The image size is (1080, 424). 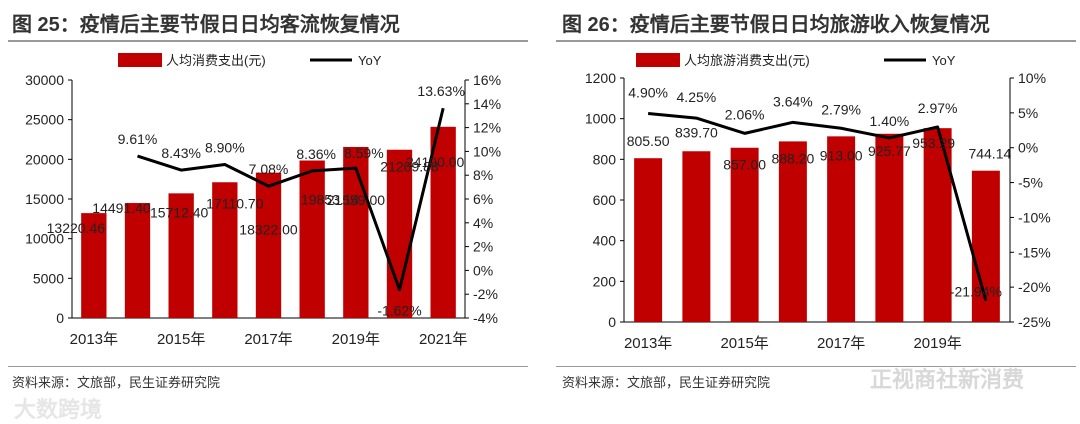 What do you see at coordinates (933, 143) in the screenshot?
I see `c2-bar-label: 953.29` at bounding box center [933, 143].